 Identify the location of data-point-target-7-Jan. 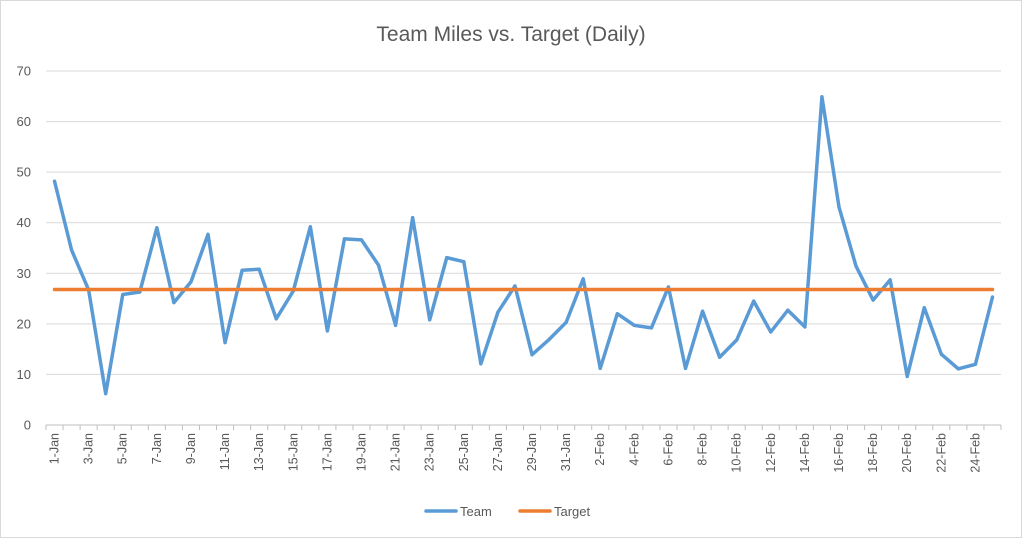
(157, 289).